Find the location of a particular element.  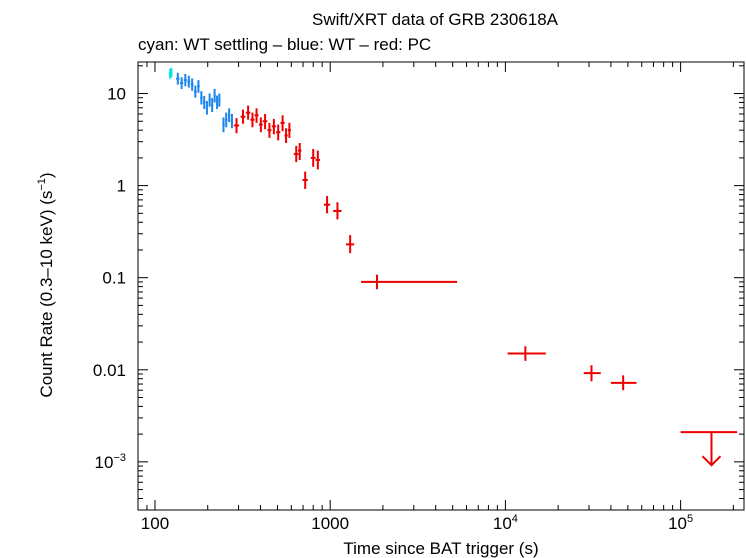

x-tick-label: 1000 is located at coordinates (330, 523).